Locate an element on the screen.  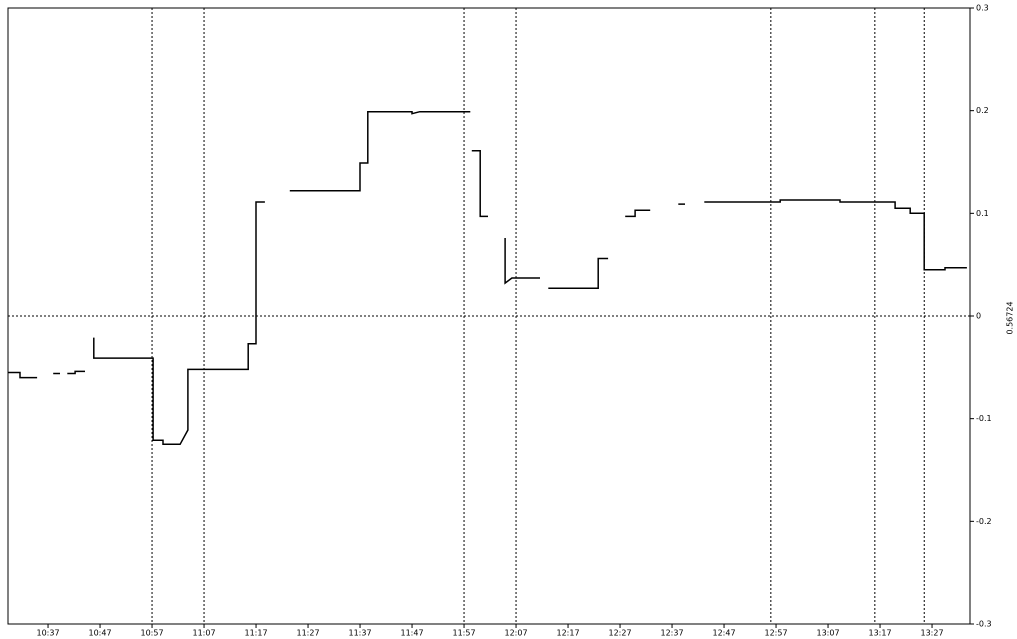
x-tick-label: 11:17 is located at coordinates (256, 633).